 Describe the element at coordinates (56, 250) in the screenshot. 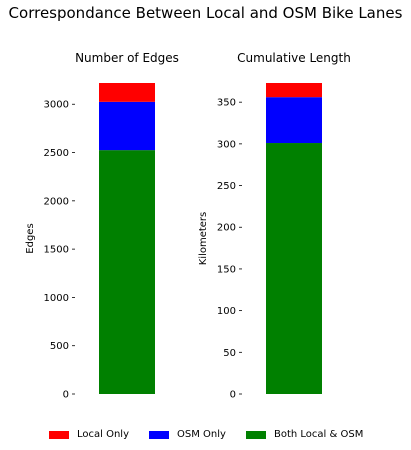

I see `y-tick-label: 1500` at that location.